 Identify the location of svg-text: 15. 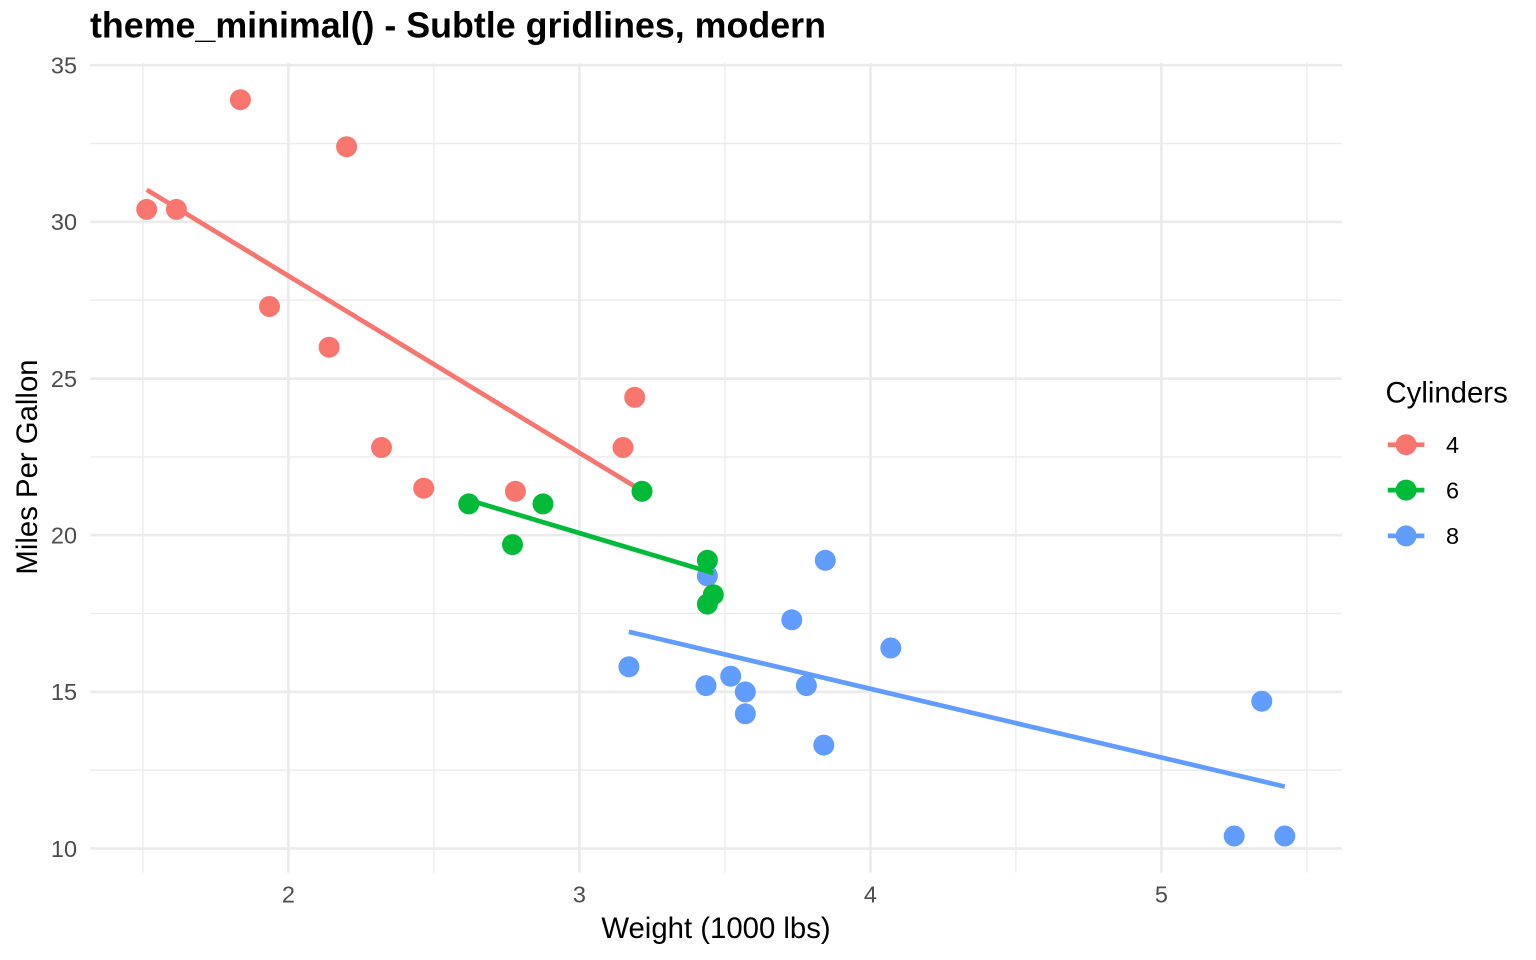
(64, 692).